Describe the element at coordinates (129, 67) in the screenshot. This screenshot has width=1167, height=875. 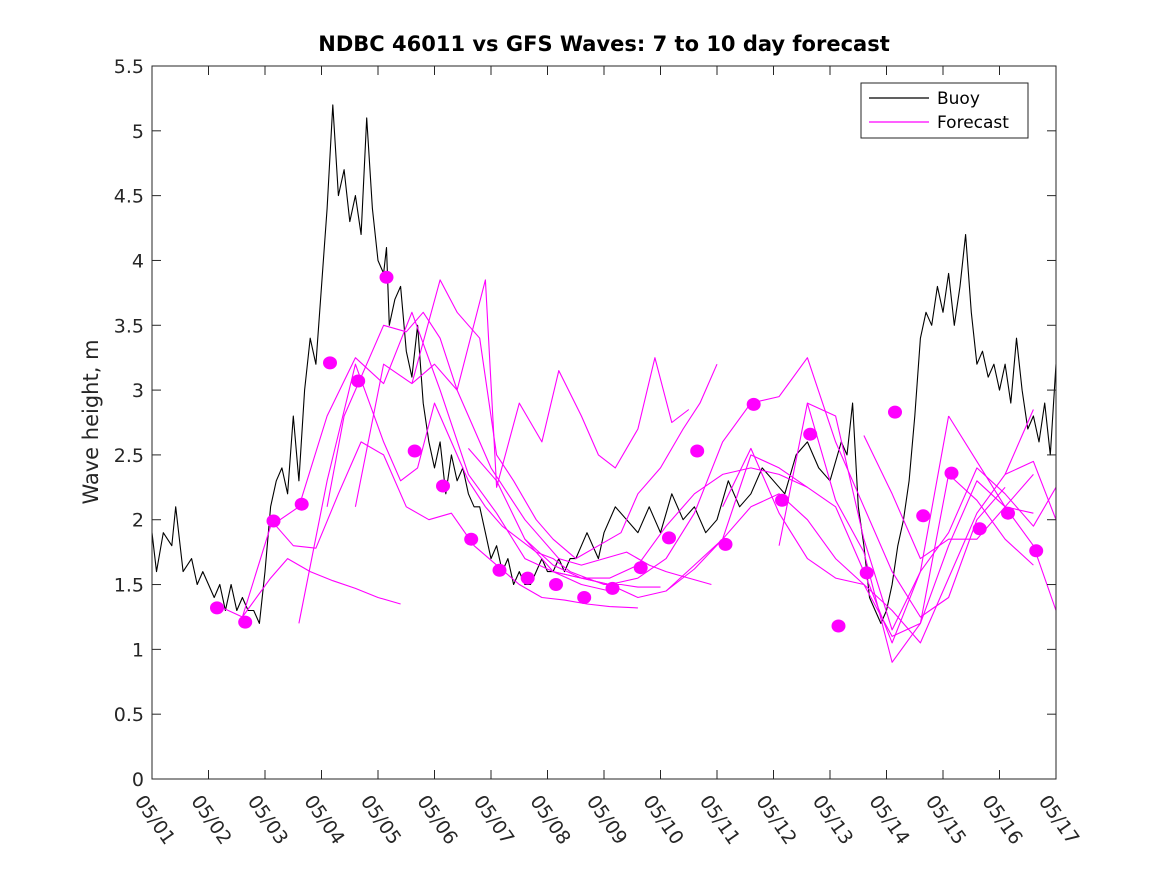
I see `y-tick-label: 5.5` at that location.